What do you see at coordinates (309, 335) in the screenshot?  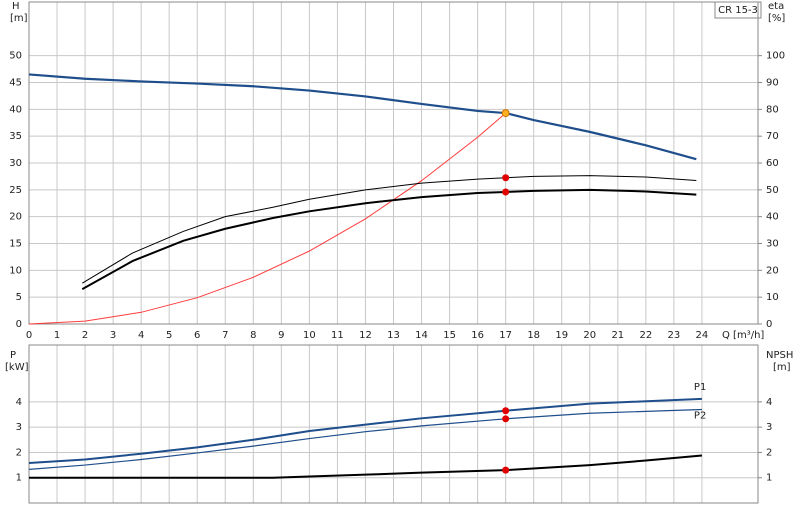 I see `x-tick-label: 10` at bounding box center [309, 335].